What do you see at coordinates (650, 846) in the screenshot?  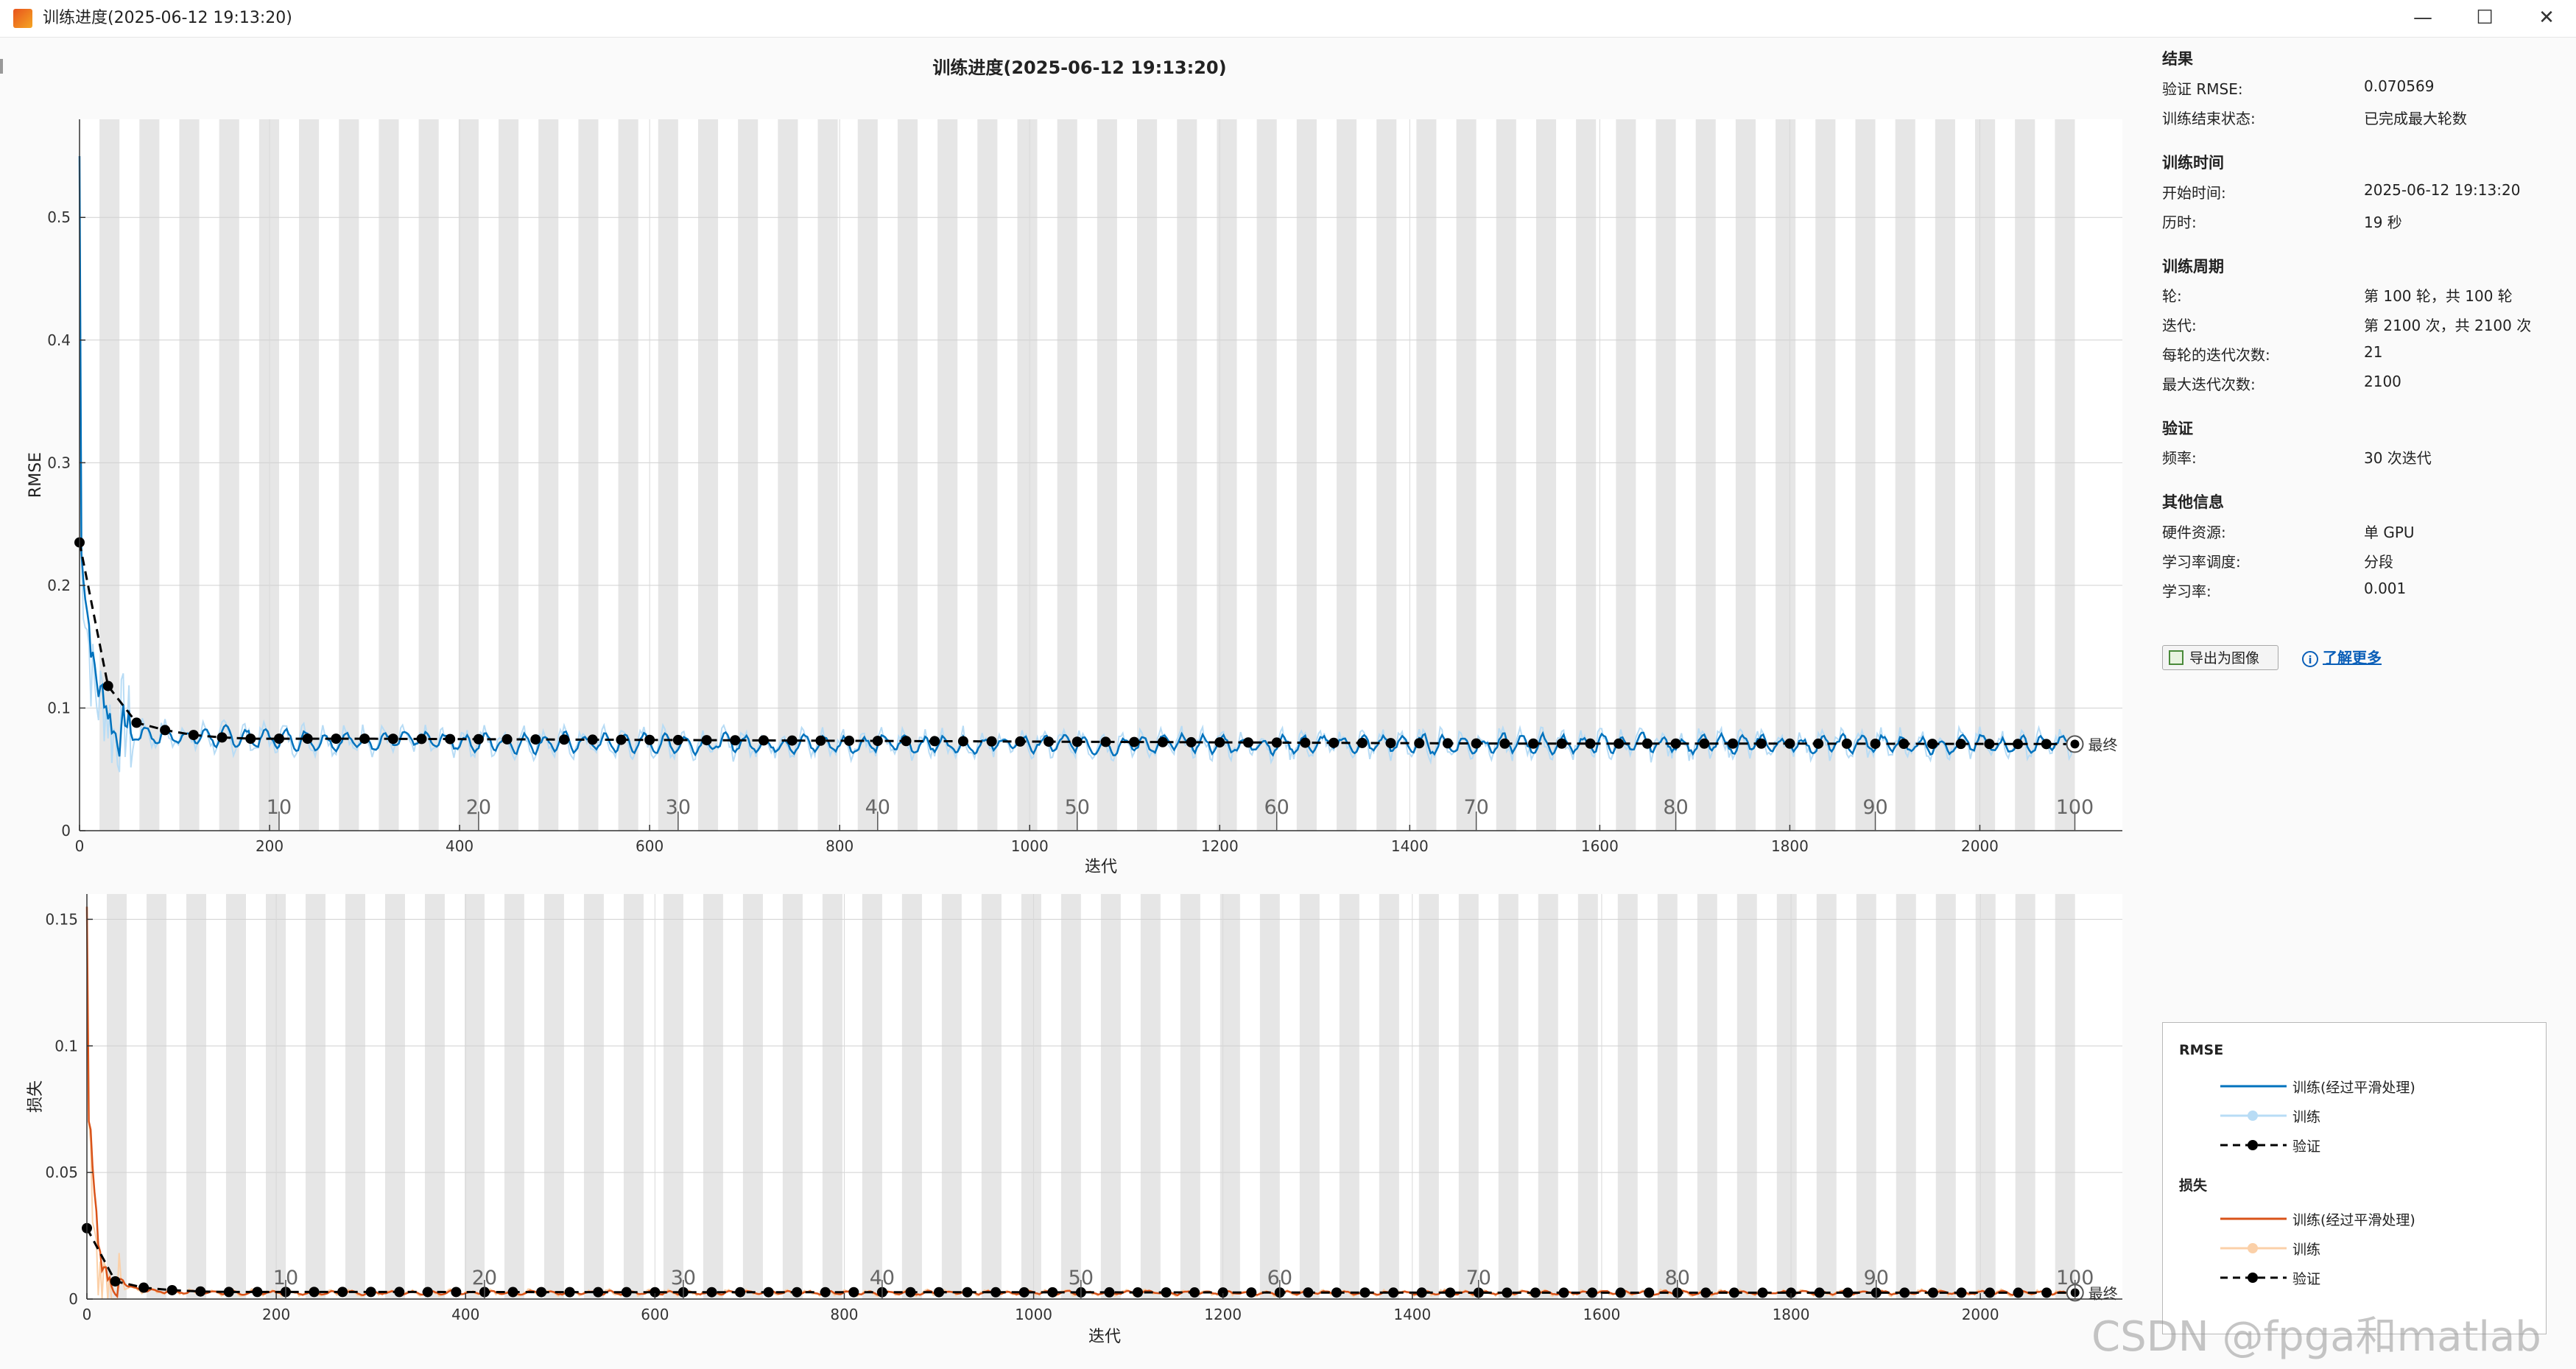 I see `x-tick-label: 600` at bounding box center [650, 846].